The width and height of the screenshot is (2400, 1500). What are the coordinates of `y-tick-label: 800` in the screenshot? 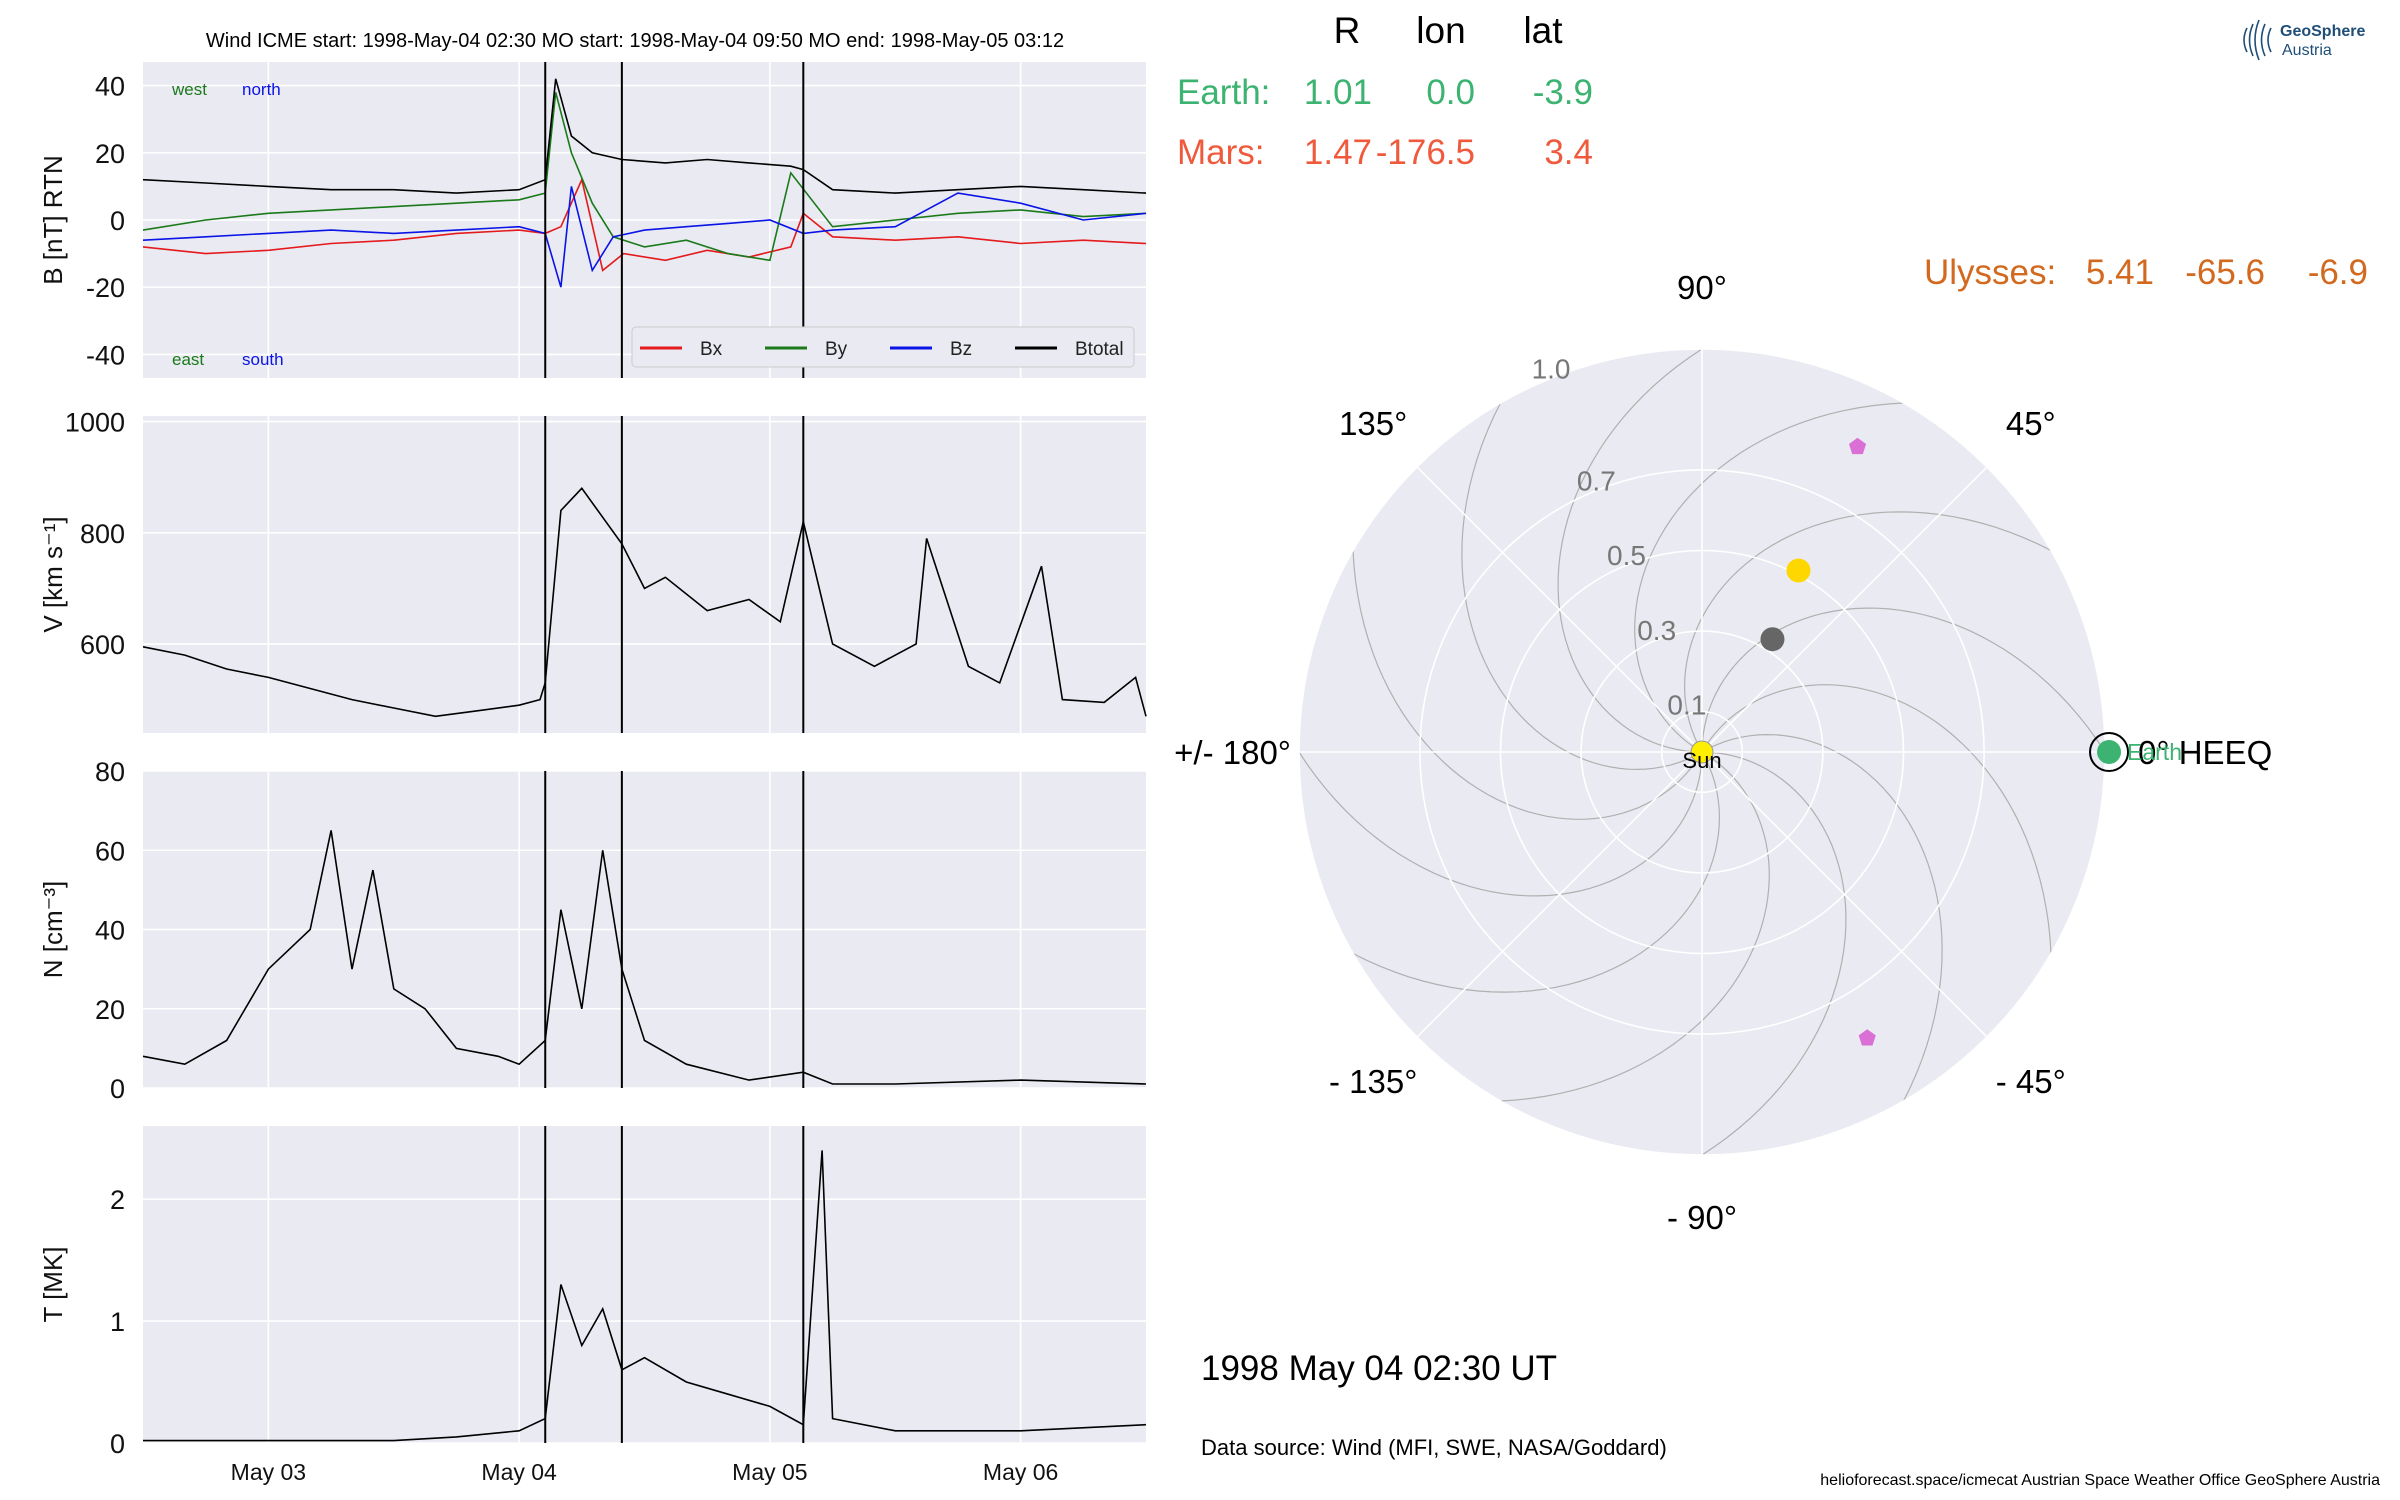 It's located at (102, 534).